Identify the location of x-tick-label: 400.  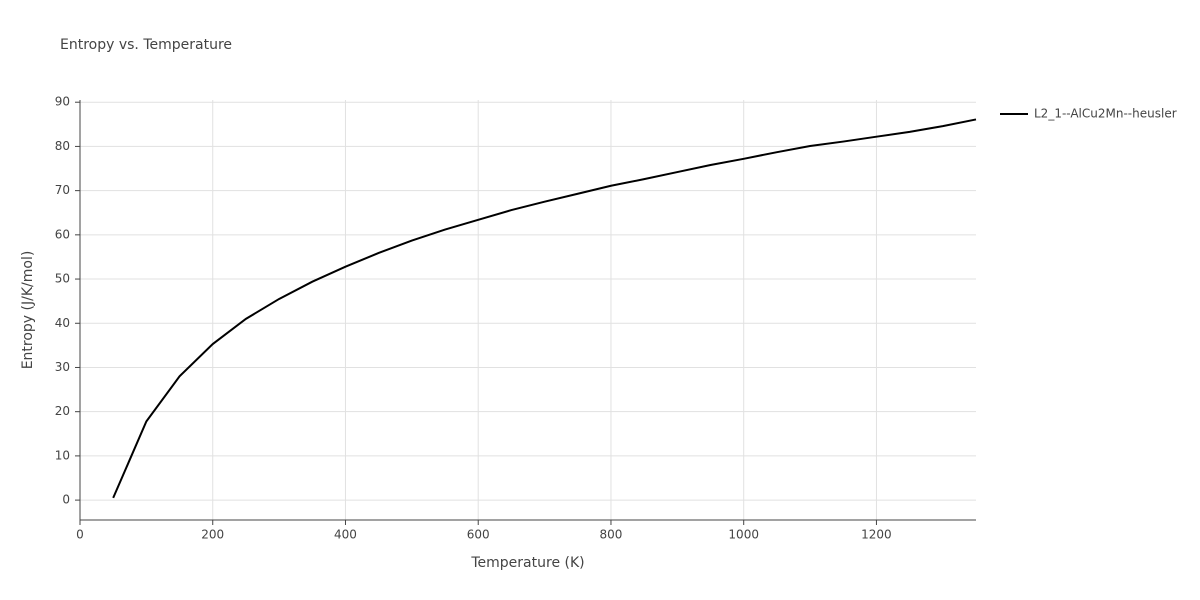
(345, 535).